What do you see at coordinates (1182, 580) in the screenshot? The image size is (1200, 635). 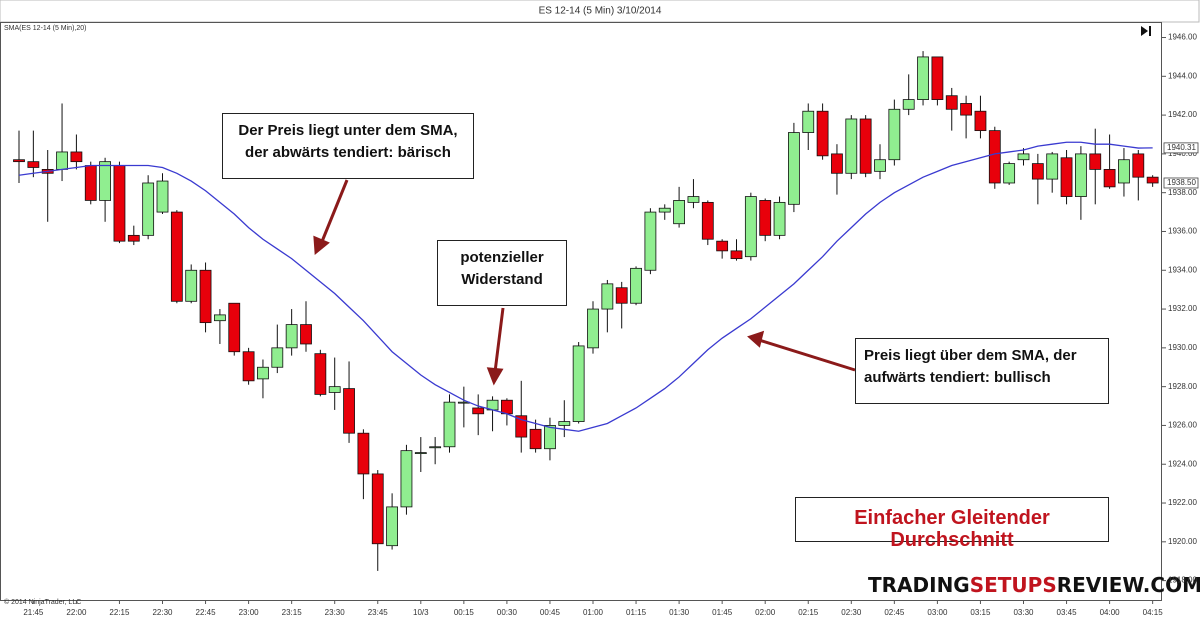 I see `y-tick-label: 1918.00` at bounding box center [1182, 580].